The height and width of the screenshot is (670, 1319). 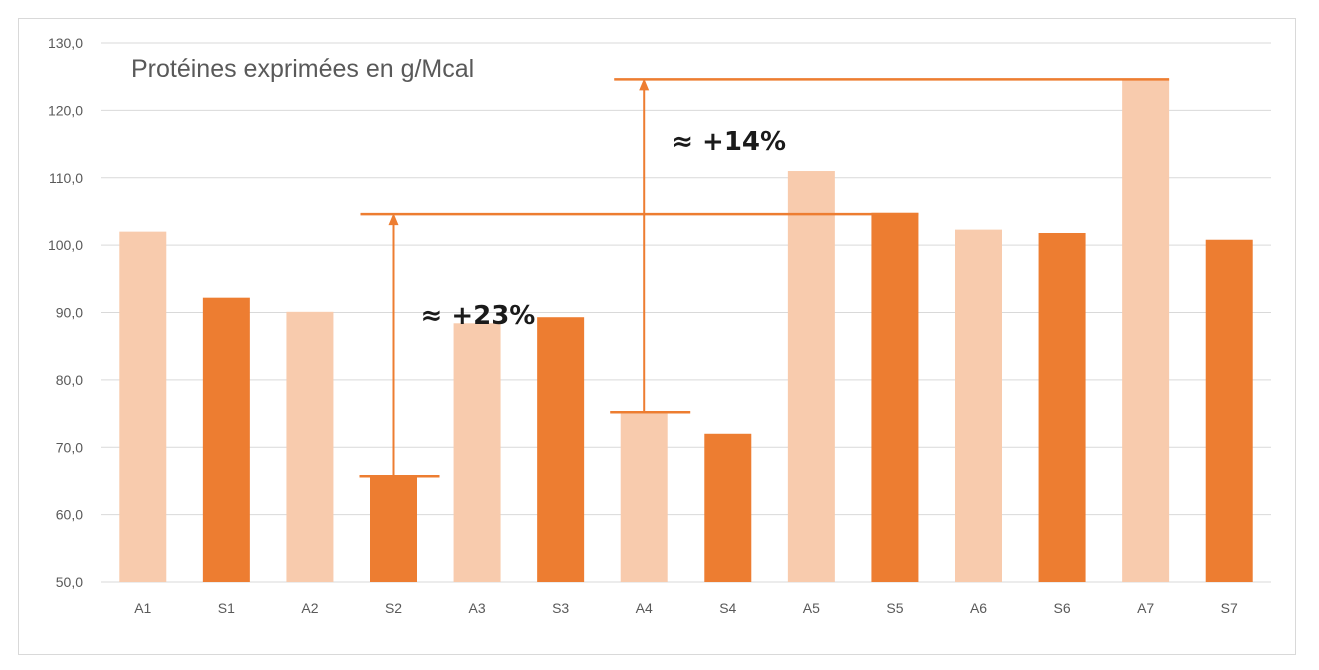 I want to click on bar-s4, so click(x=728, y=507).